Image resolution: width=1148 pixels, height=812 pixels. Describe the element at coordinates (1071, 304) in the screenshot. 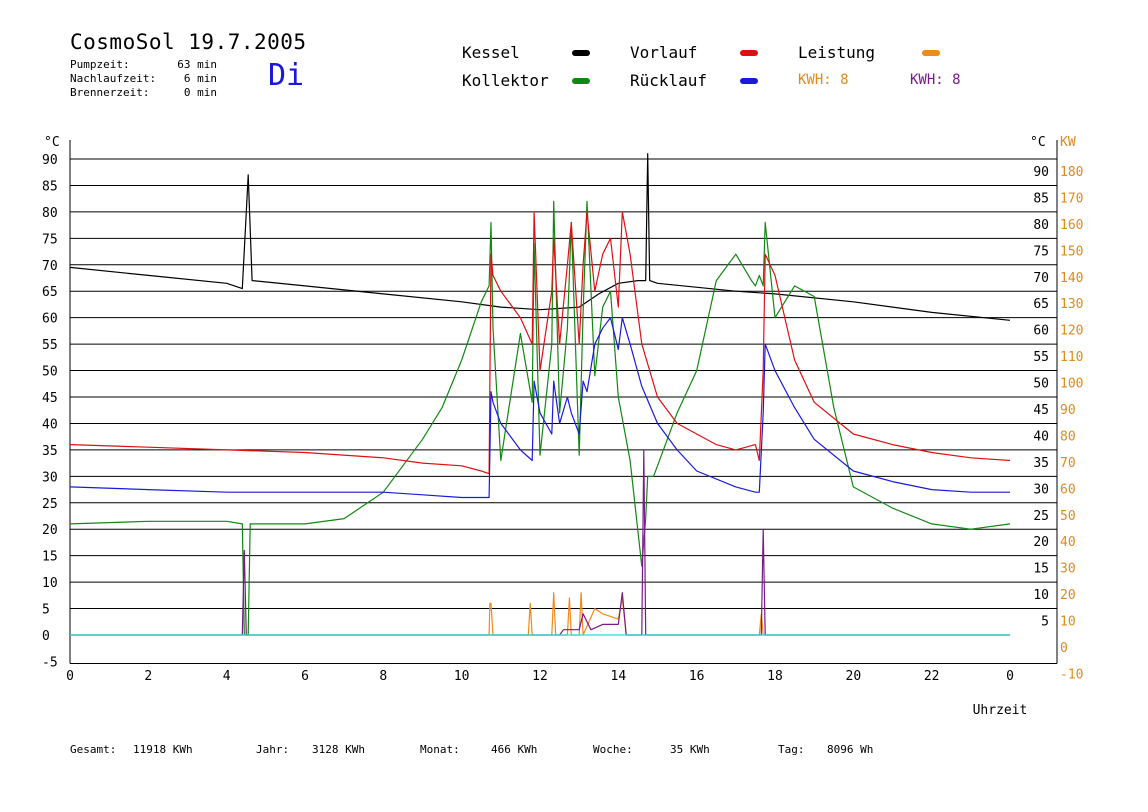

I see `y-tick-power-130: 130` at that location.